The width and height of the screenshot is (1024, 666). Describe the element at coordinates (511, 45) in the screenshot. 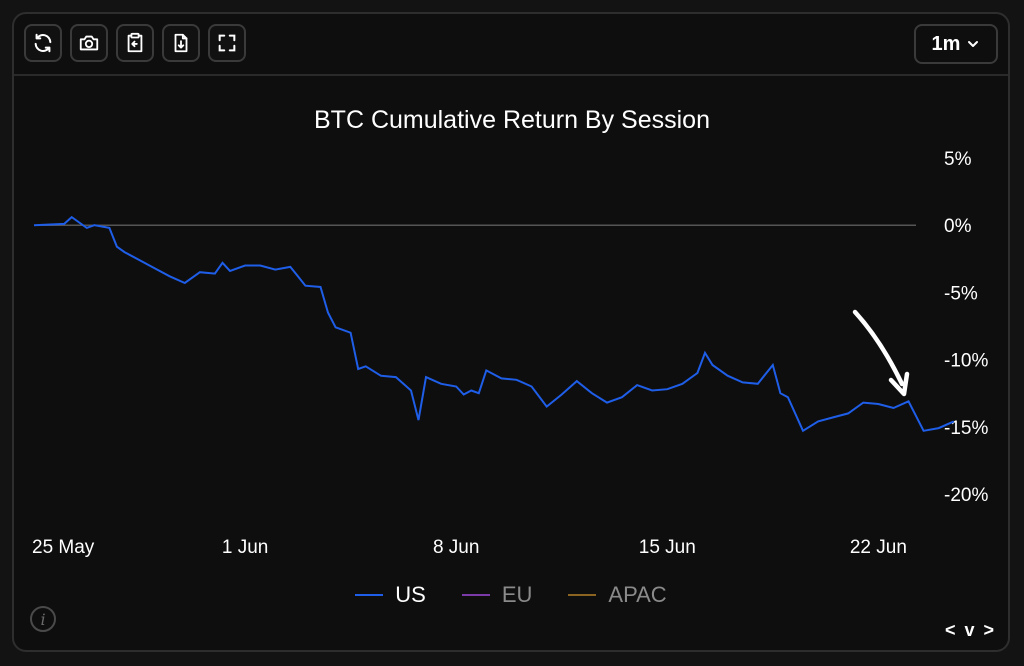

I see `chart-toolbar: 1m` at that location.